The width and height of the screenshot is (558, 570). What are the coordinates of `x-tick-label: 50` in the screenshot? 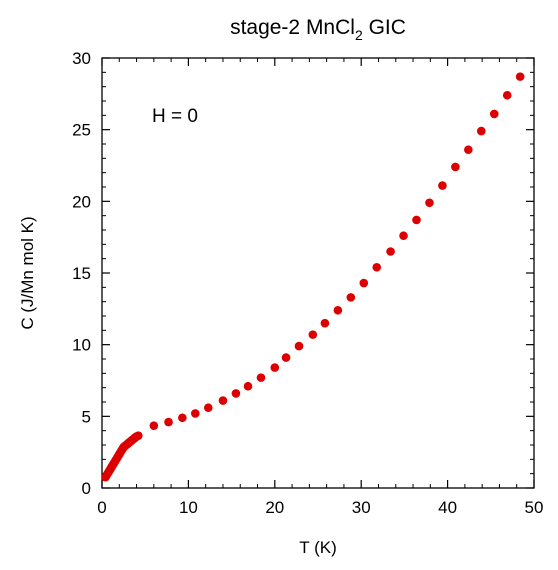 It's located at (534, 507).